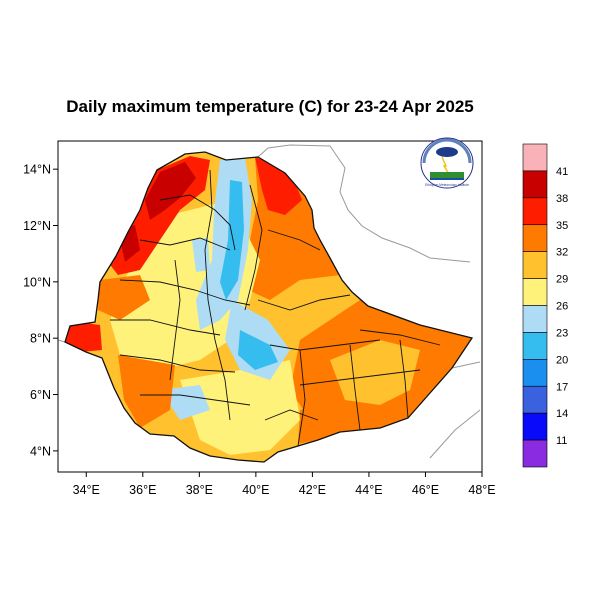 This screenshot has height=600, width=600. Describe the element at coordinates (561, 441) in the screenshot. I see `colorbar-label: 11` at that location.